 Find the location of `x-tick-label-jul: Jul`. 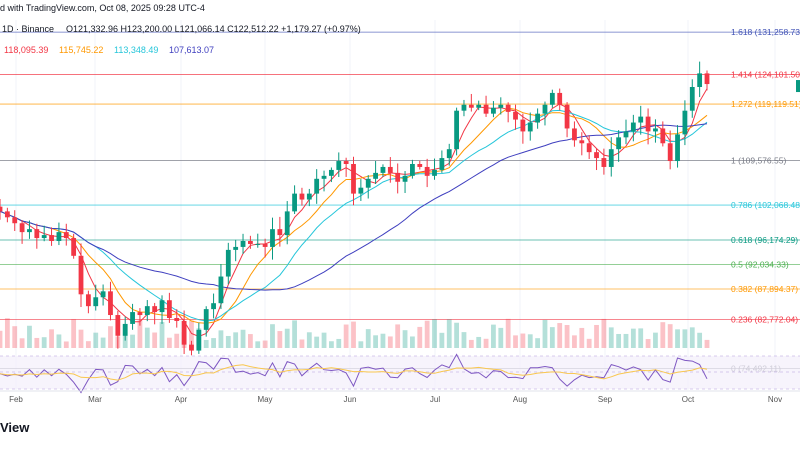

x-tick-label-jul: Jul is located at coordinates (435, 399).